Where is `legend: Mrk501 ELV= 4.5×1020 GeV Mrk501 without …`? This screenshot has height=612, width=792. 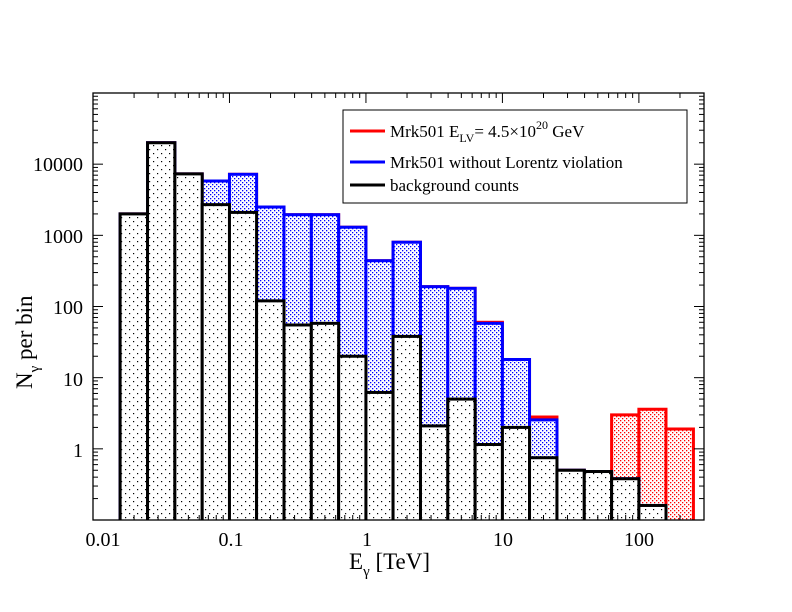 legend: Mrk501 ELV= 4.5×1020 GeV Mrk501 without … is located at coordinates (515, 156).